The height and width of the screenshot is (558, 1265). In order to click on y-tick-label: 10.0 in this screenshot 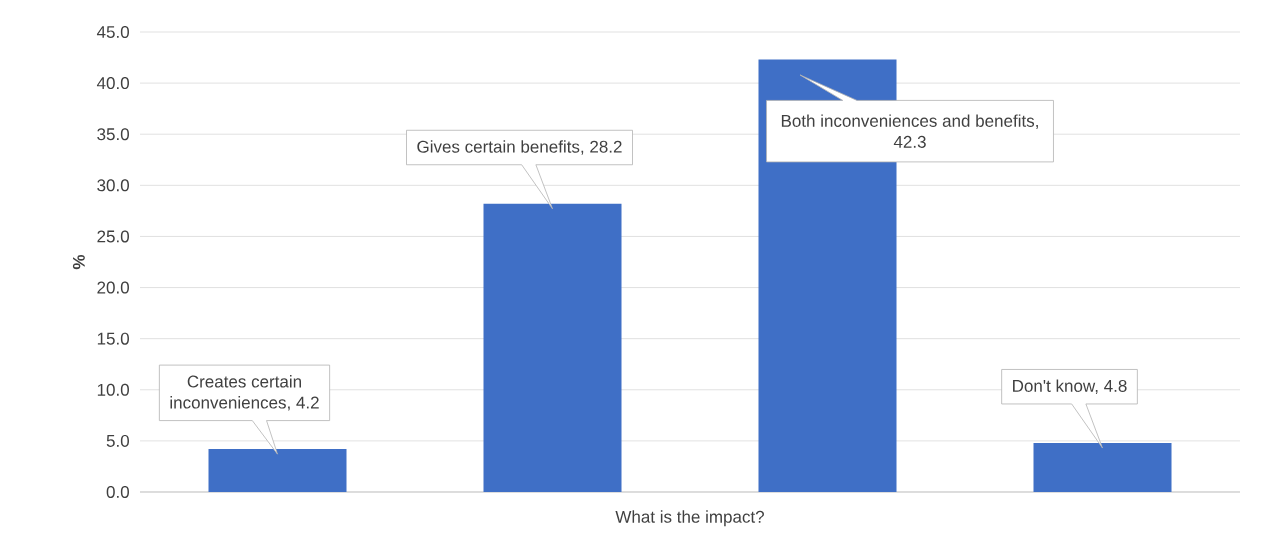, I will do `click(113, 389)`.